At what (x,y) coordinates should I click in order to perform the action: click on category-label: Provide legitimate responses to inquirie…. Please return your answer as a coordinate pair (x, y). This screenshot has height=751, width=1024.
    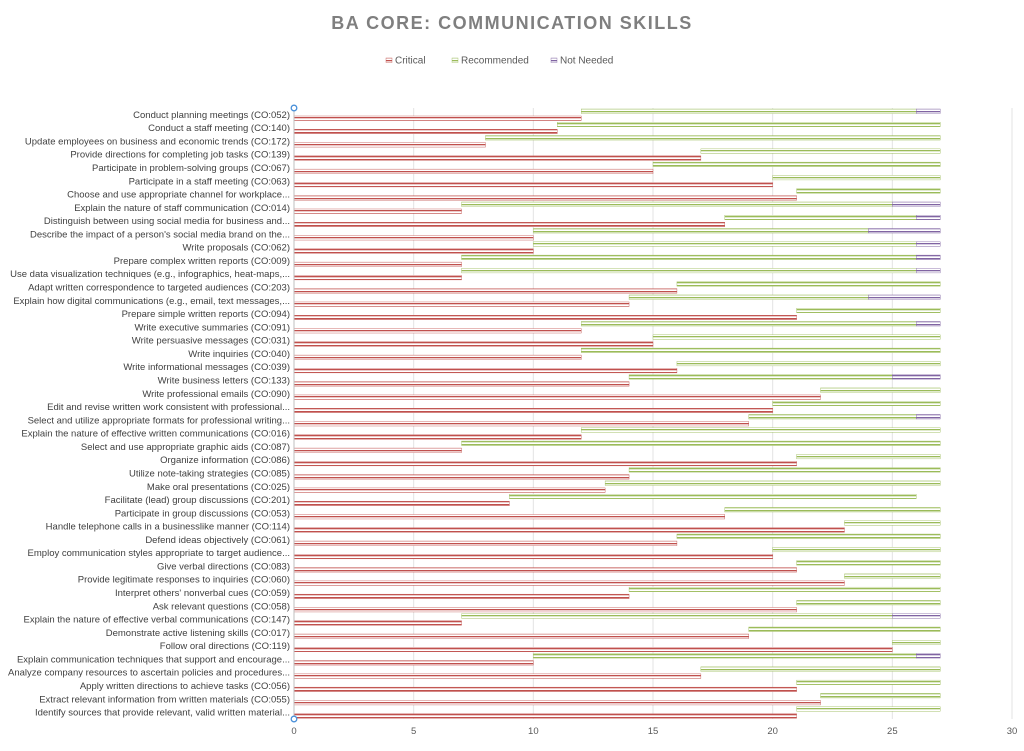
    Looking at the image, I should click on (184, 580).